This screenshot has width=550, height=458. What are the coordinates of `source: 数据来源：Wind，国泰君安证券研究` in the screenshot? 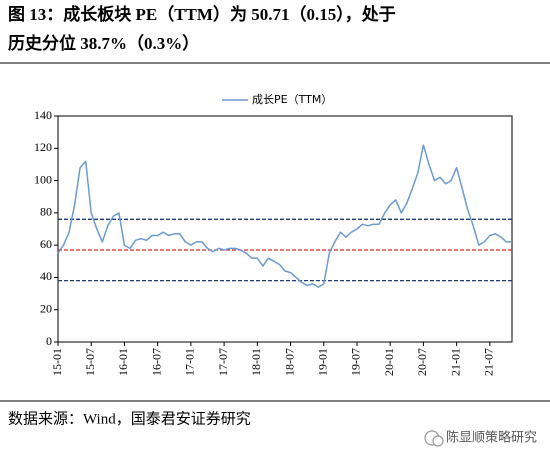 It's located at (129, 418).